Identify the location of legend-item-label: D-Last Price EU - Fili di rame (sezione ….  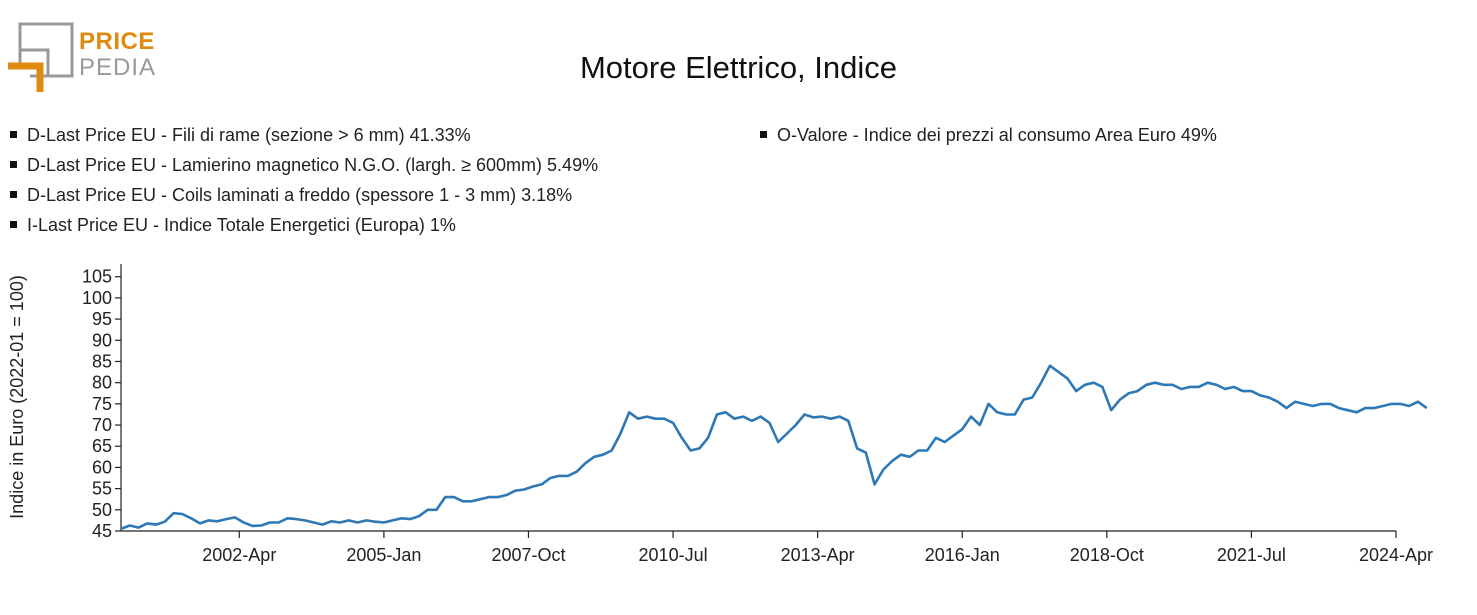
(249, 135).